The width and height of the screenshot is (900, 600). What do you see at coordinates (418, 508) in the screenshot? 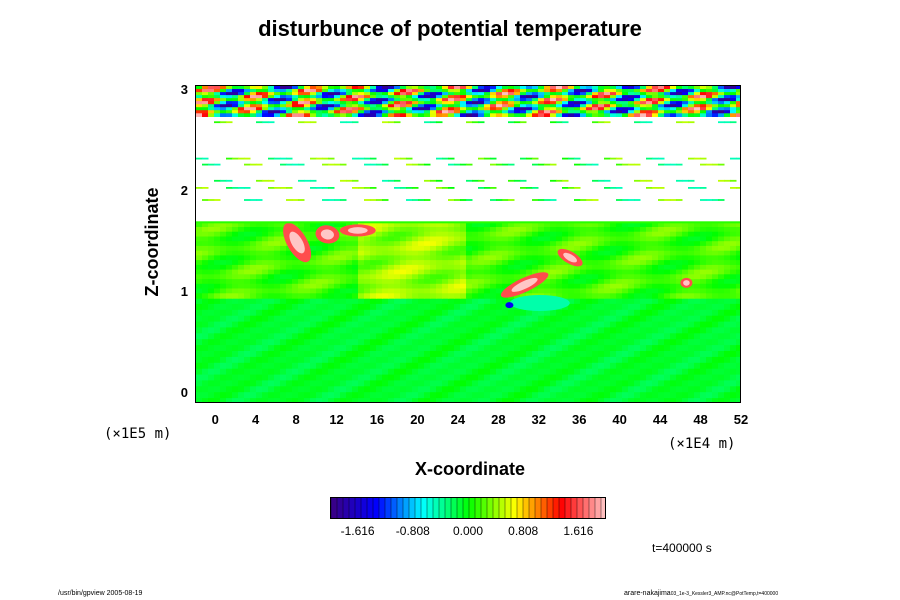
I see `colorbar-swatch` at bounding box center [418, 508].